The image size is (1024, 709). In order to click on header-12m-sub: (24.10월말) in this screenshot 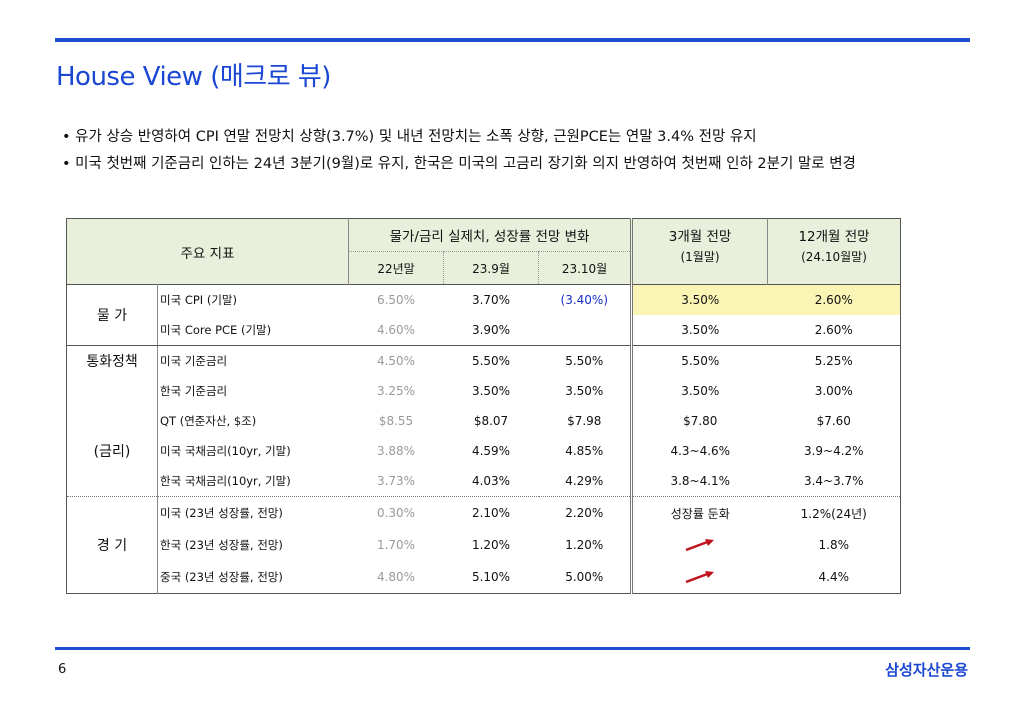, I will do `click(834, 256)`.